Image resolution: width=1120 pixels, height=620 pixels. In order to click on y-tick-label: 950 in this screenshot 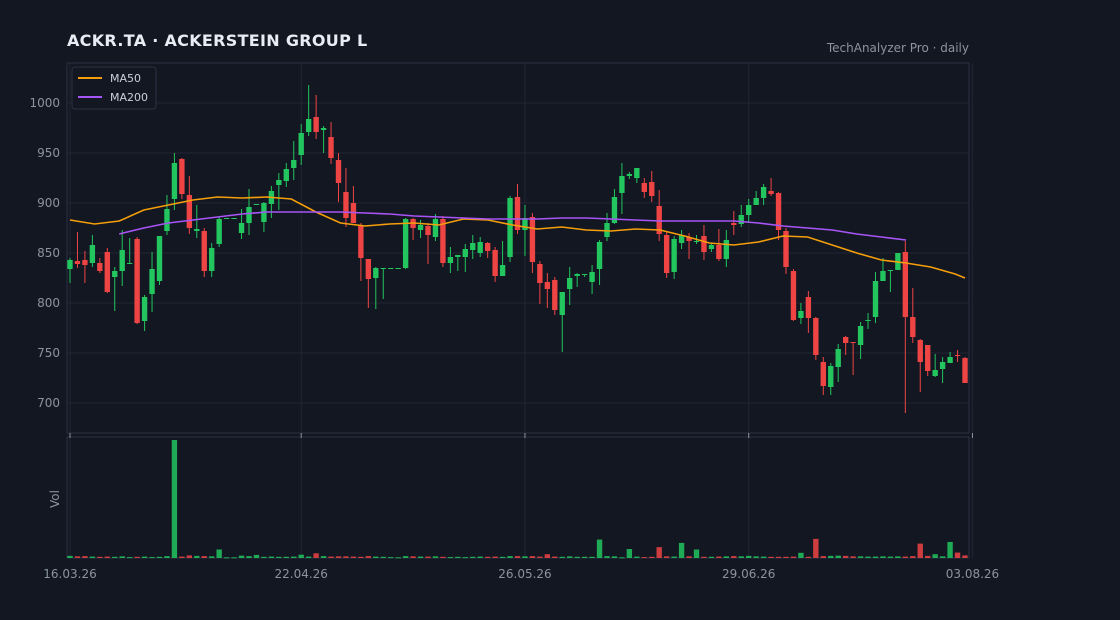, I will do `click(48, 153)`.